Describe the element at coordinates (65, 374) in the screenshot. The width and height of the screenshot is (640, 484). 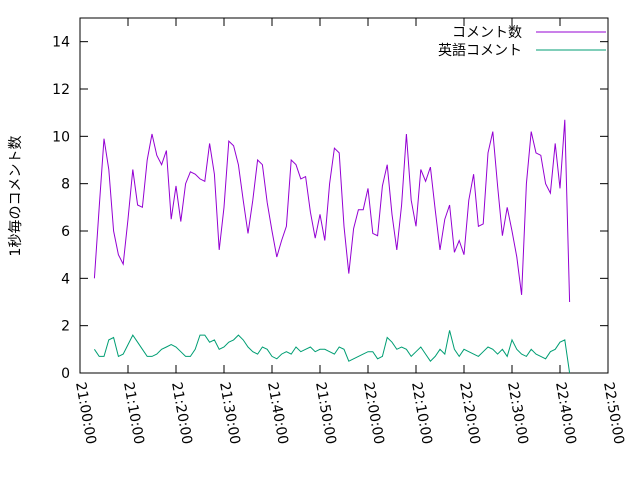
I see `y-tick-label: 0` at that location.